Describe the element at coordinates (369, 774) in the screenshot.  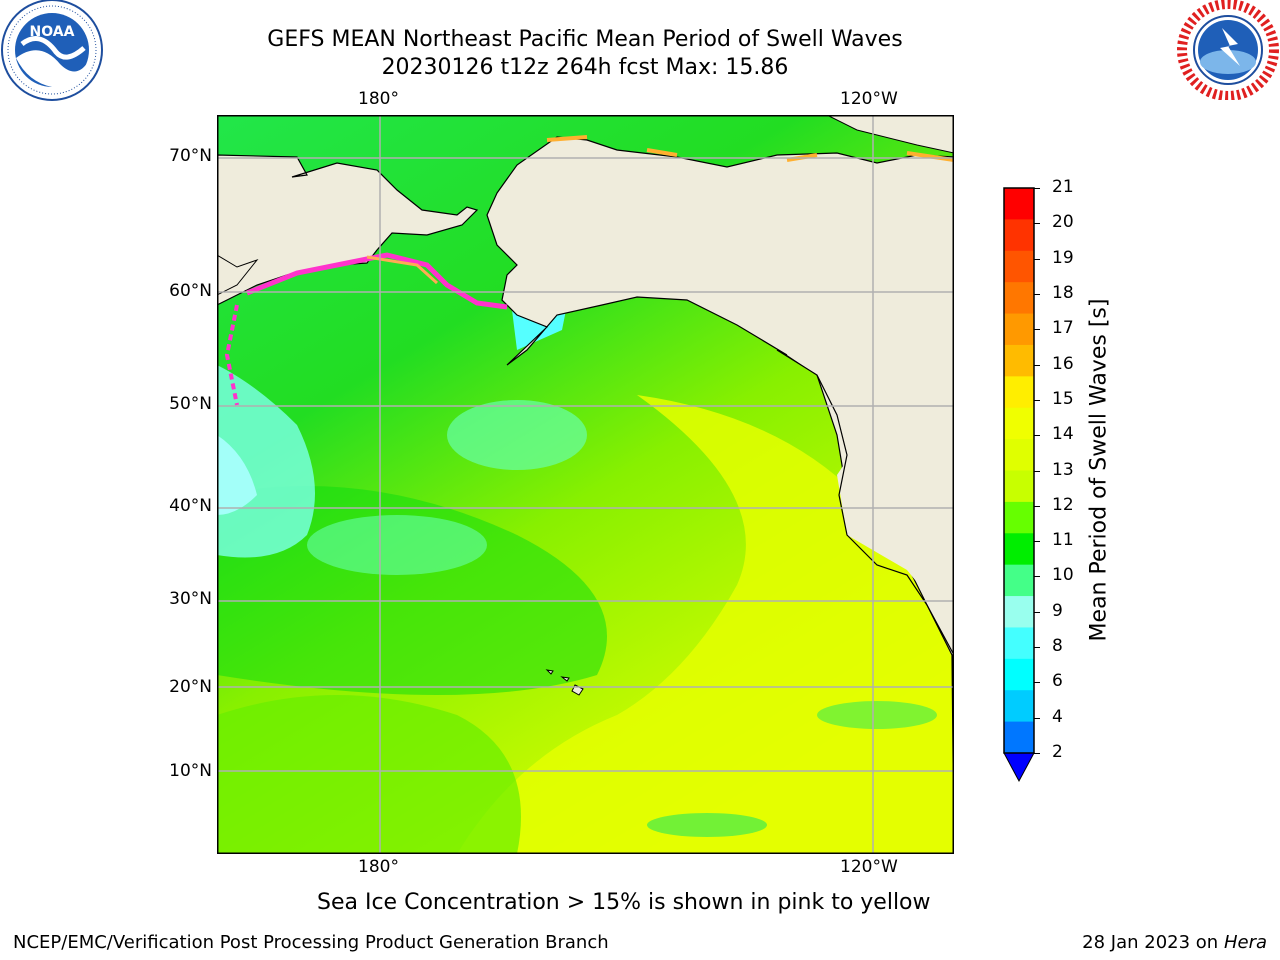
I see `swell-region-mid-period` at that location.